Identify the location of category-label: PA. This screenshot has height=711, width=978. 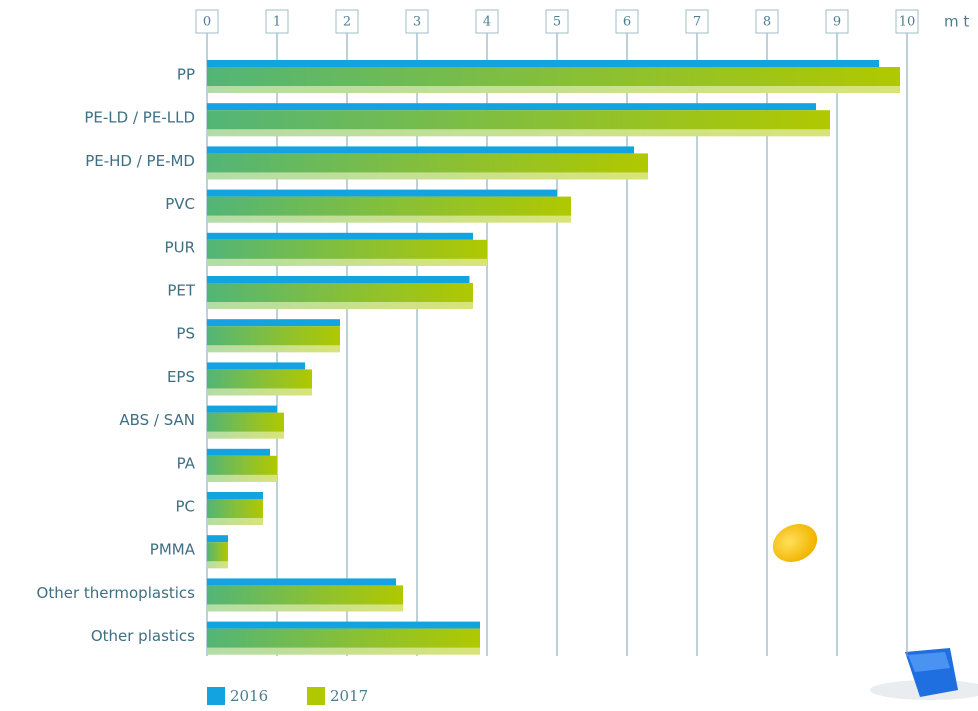
(186, 463).